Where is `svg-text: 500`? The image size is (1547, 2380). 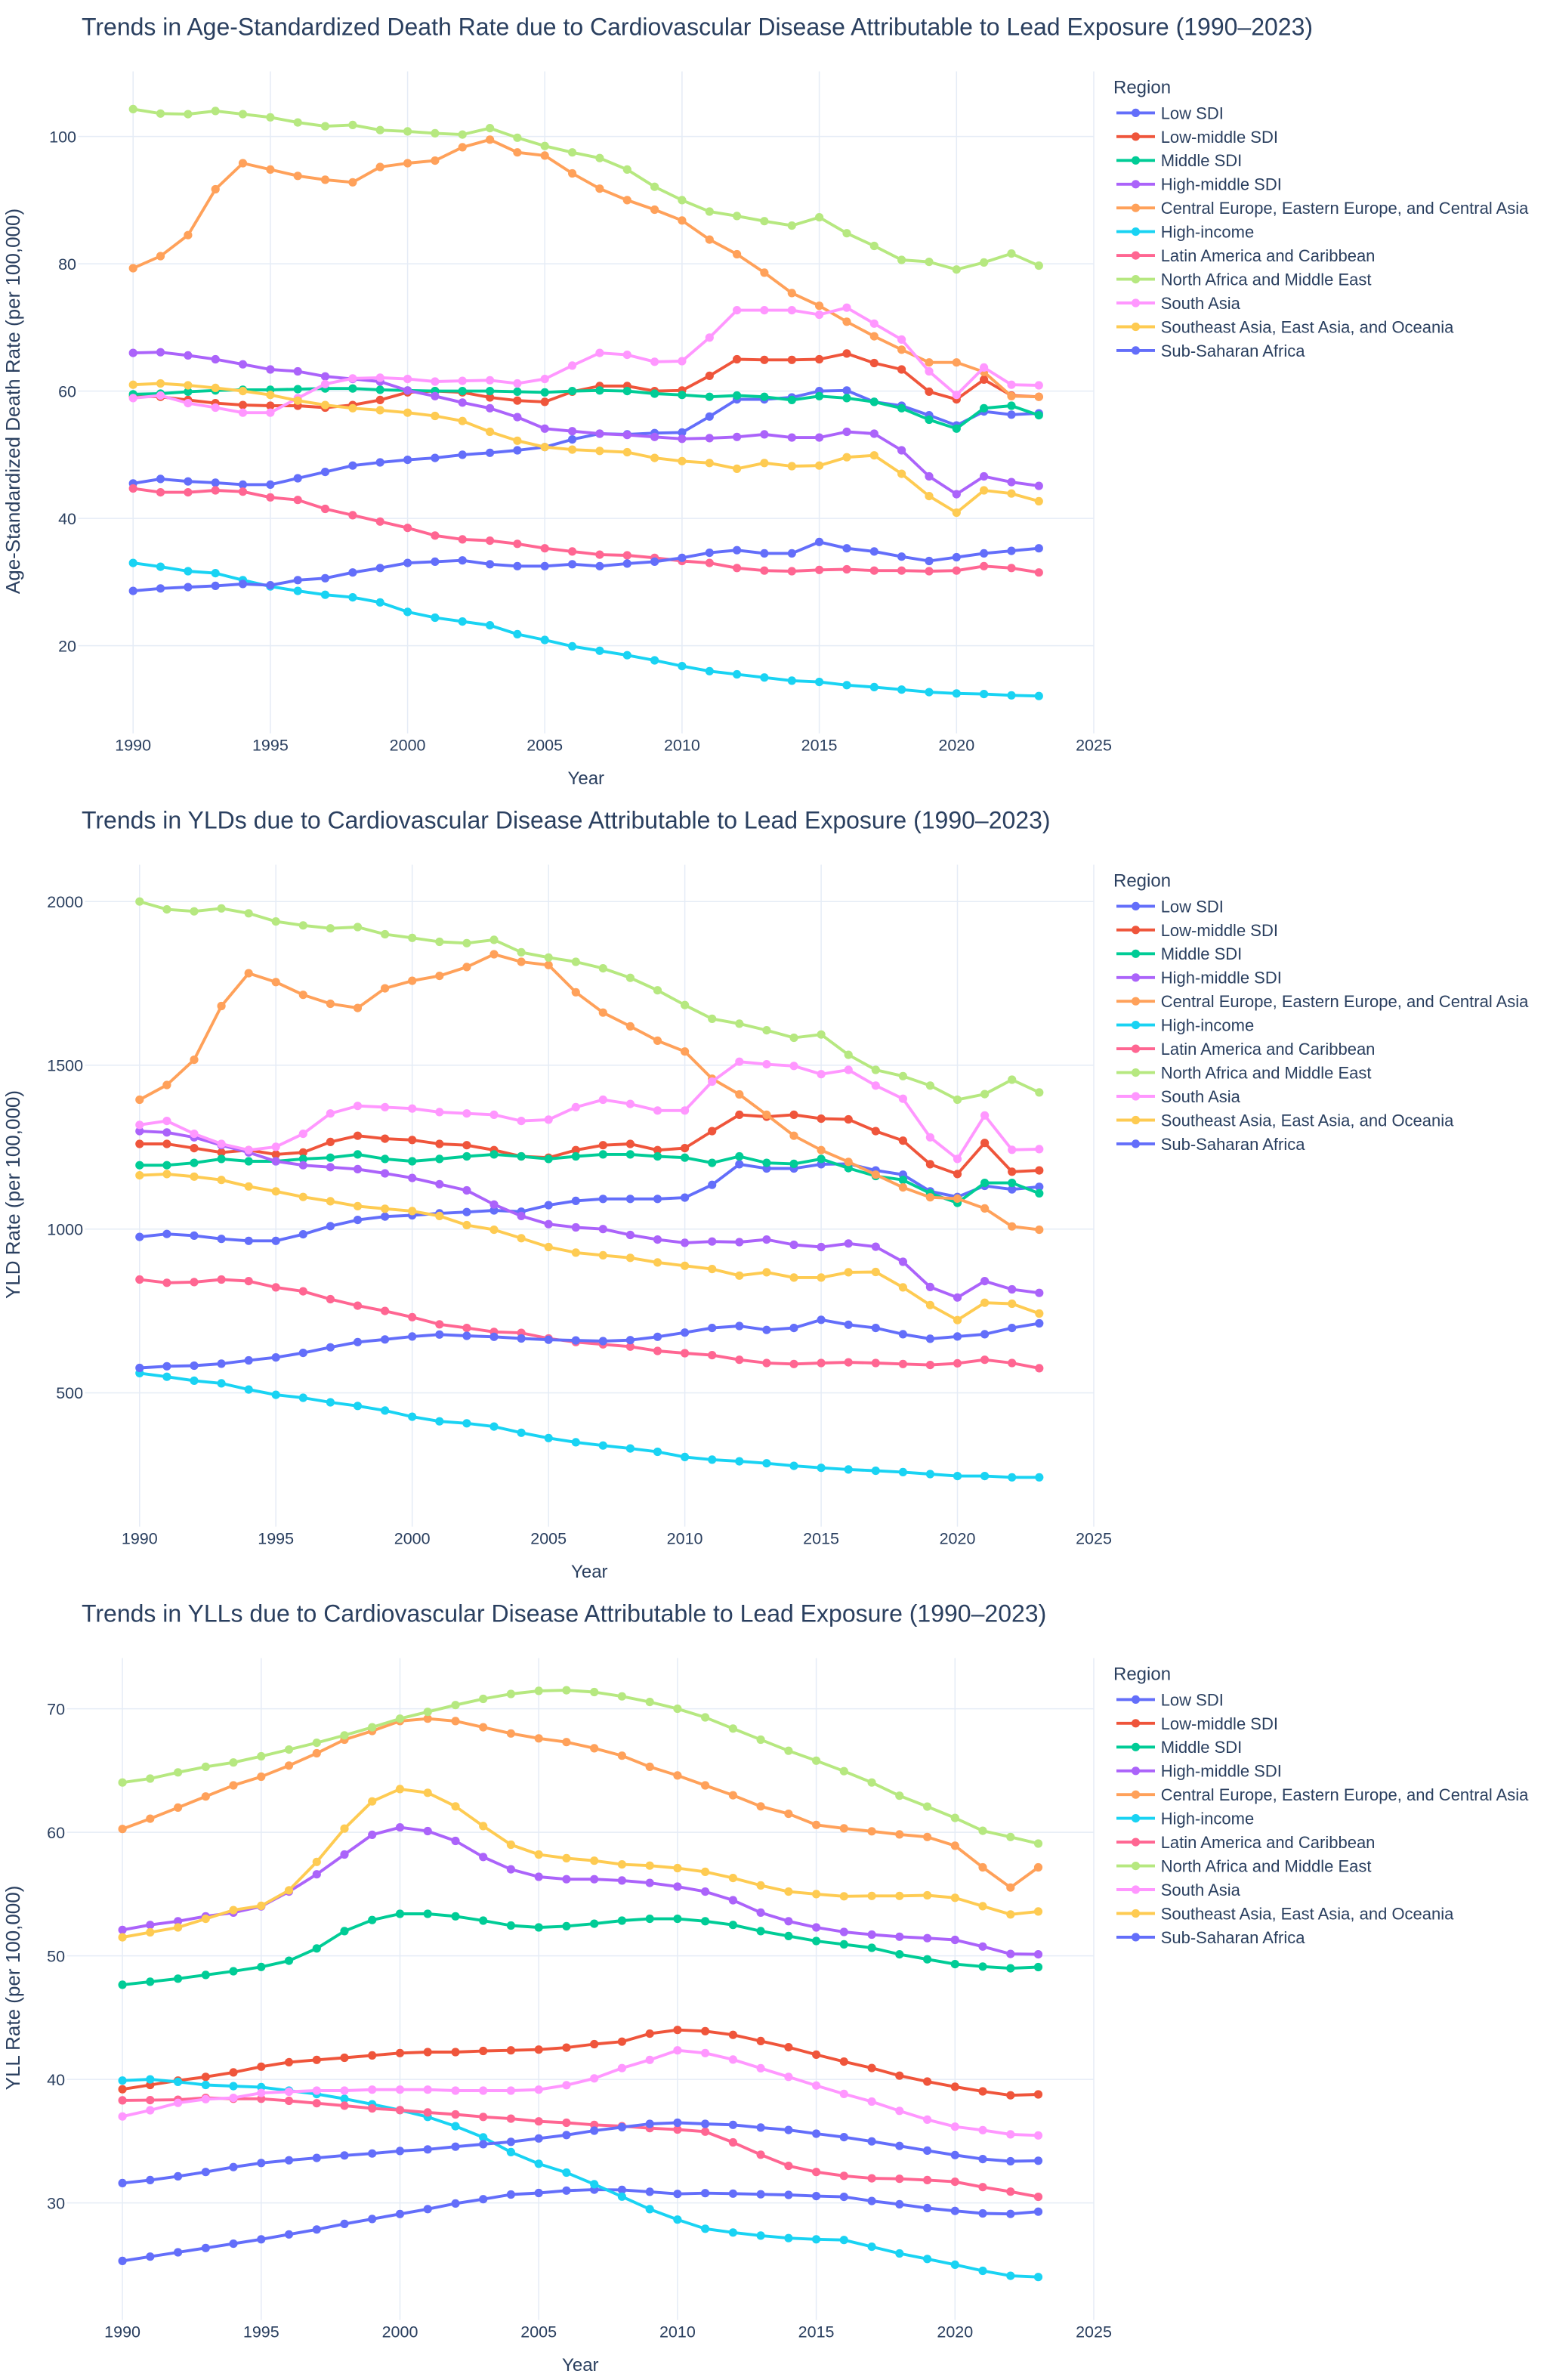 svg-text: 500 is located at coordinates (69, 1393).